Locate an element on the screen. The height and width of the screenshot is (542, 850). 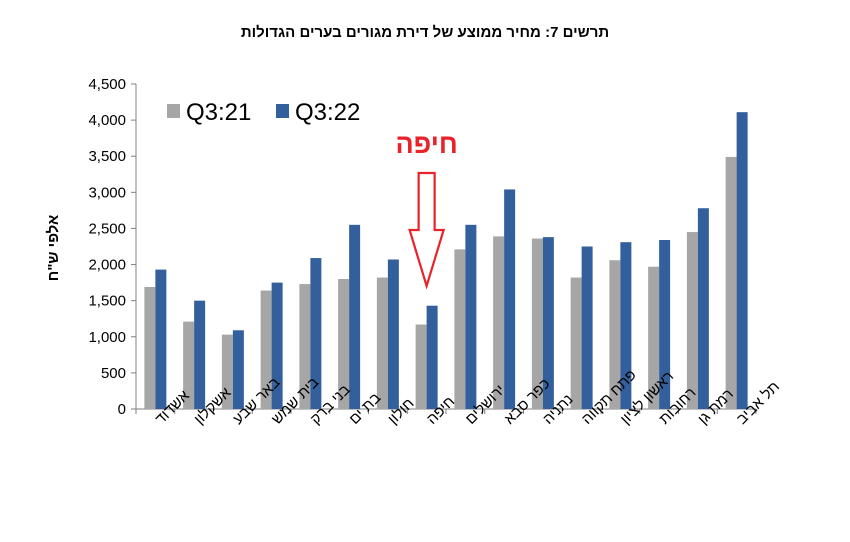
y-tick-label: 2,500 is located at coordinates (107, 228).